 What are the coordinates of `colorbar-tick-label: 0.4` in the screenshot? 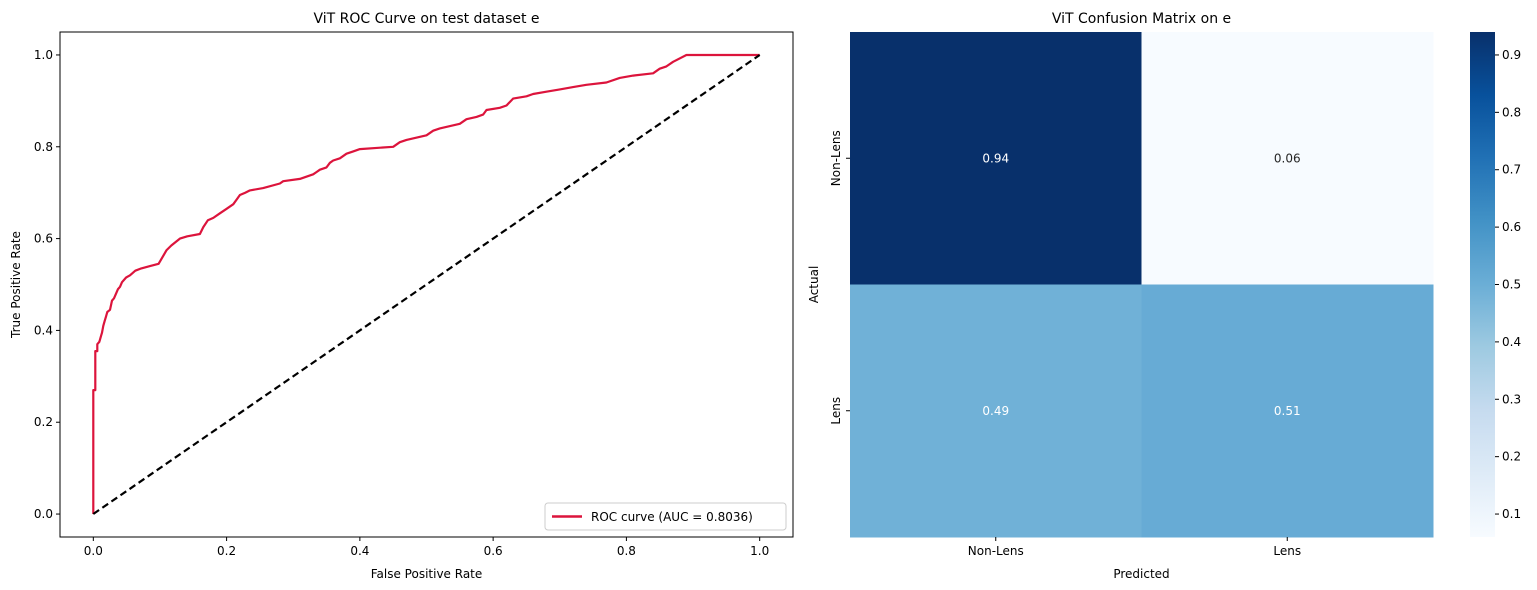 It's located at (1511, 342).